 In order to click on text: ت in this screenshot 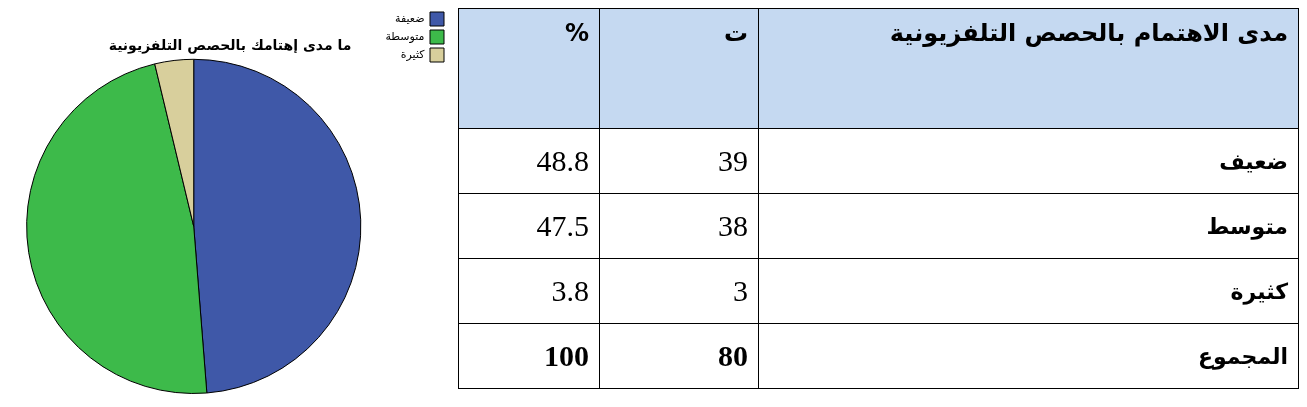, I will do `click(679, 68)`.